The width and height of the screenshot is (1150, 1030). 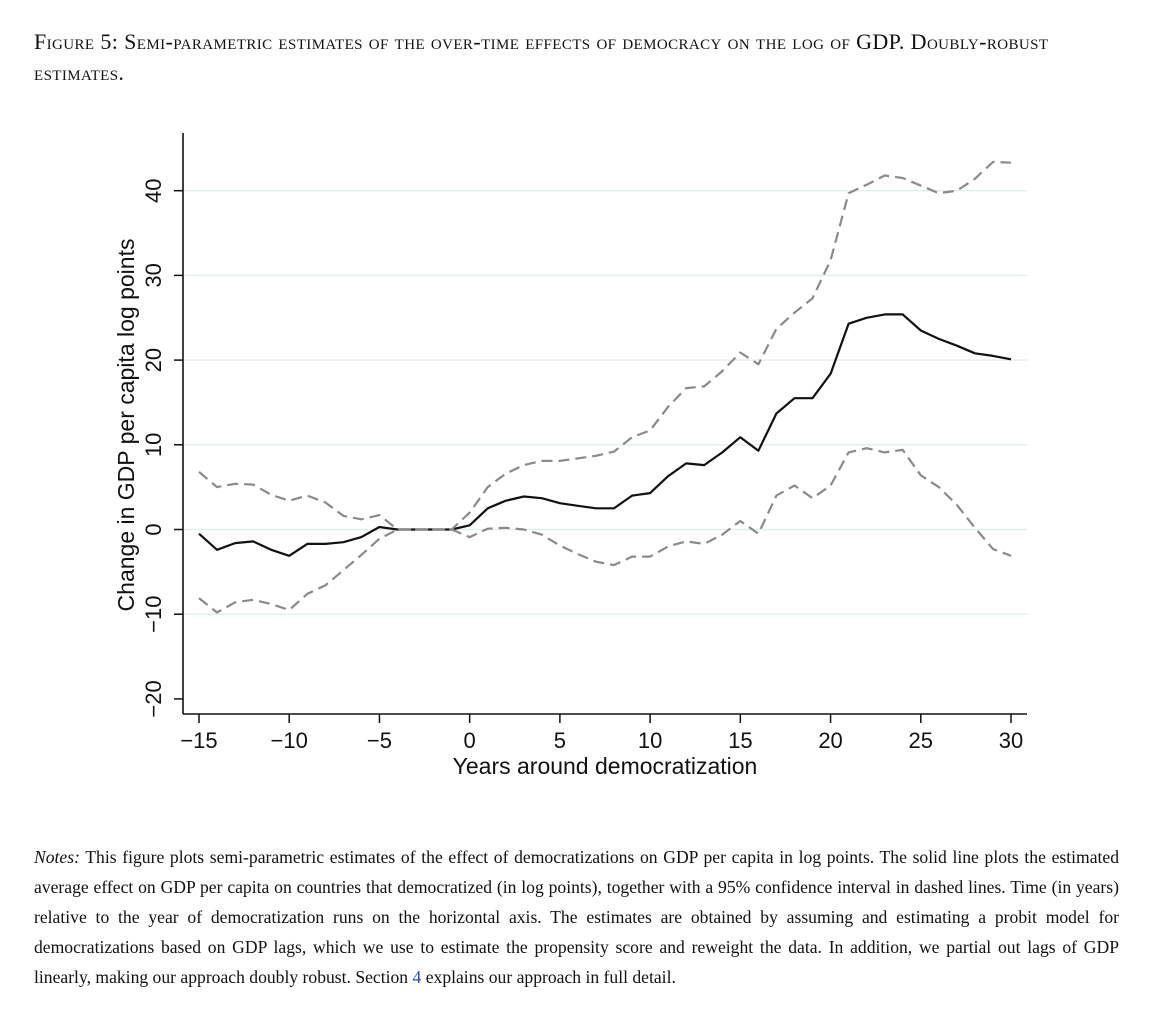 I want to click on x-tick-label: 20, so click(x=830, y=740).